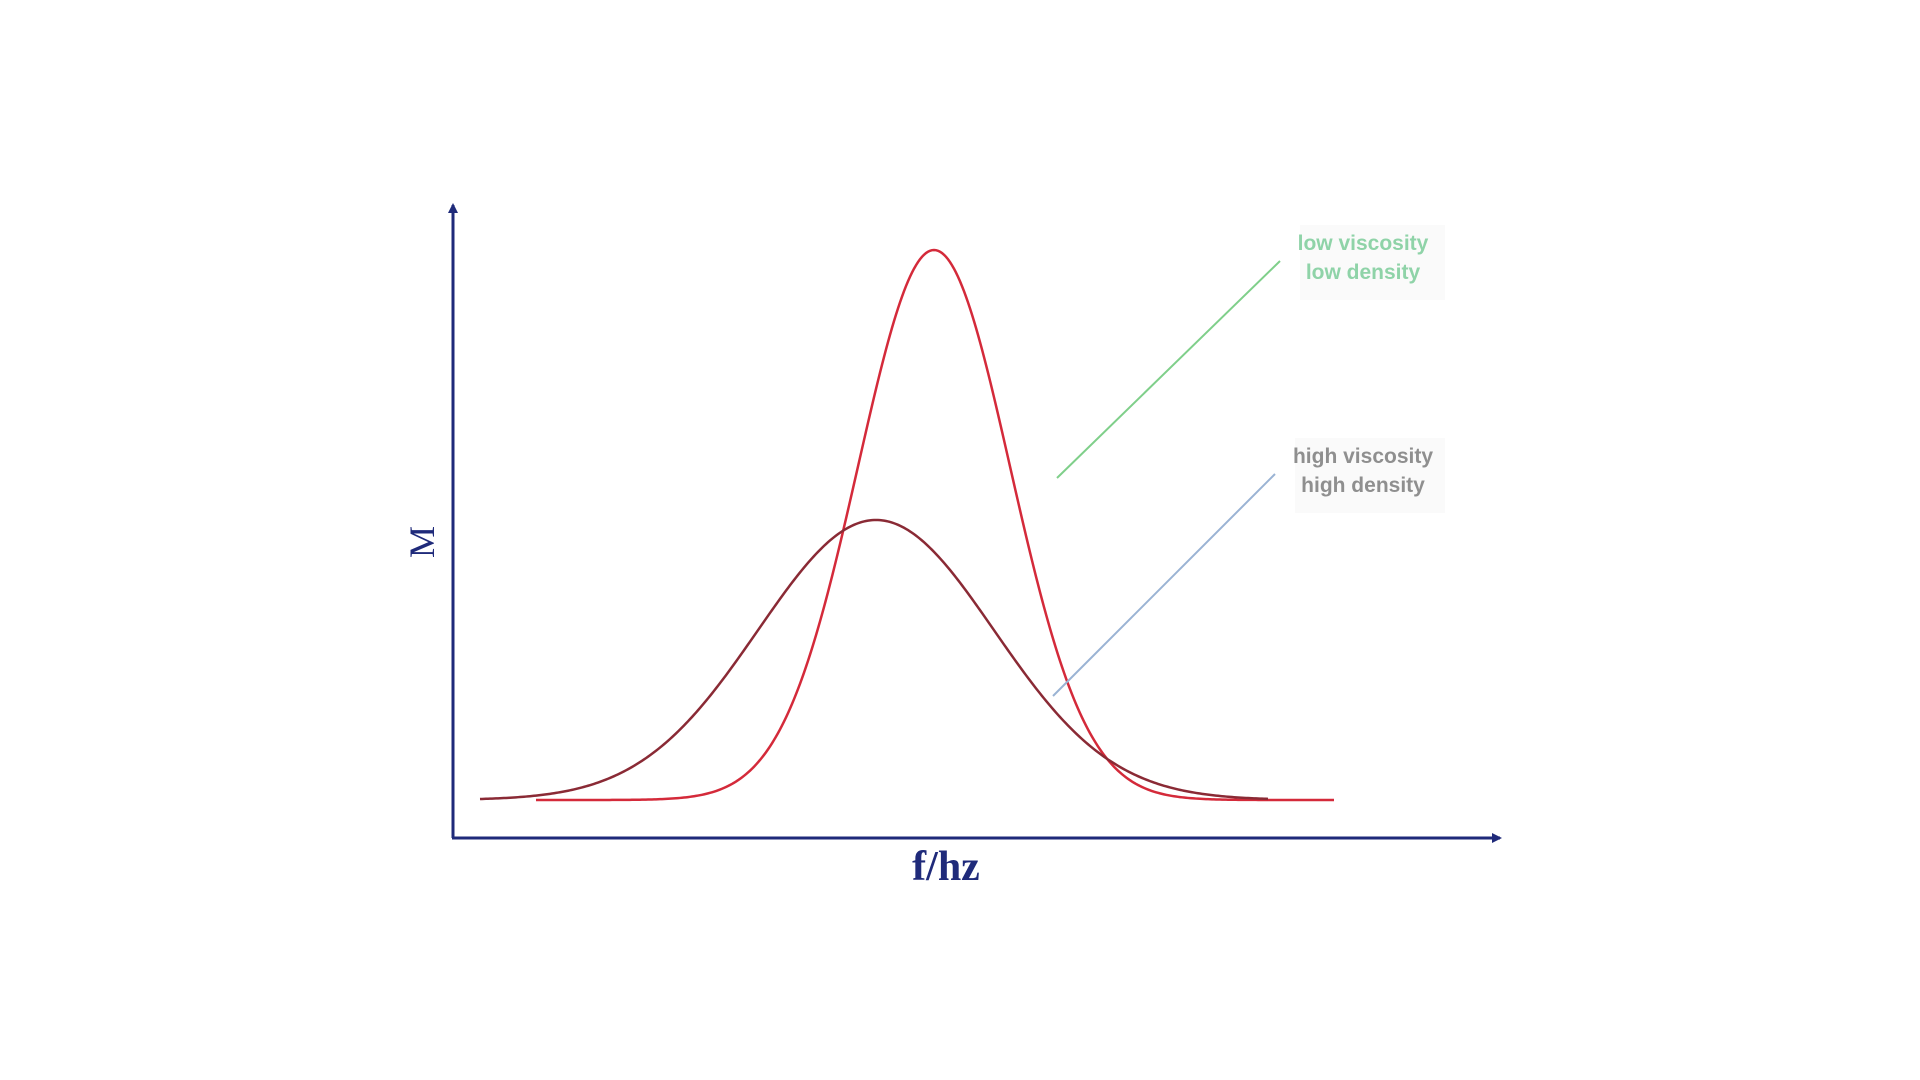 The width and height of the screenshot is (1920, 1080). What do you see at coordinates (1363, 272) in the screenshot?
I see `annotation: low density` at bounding box center [1363, 272].